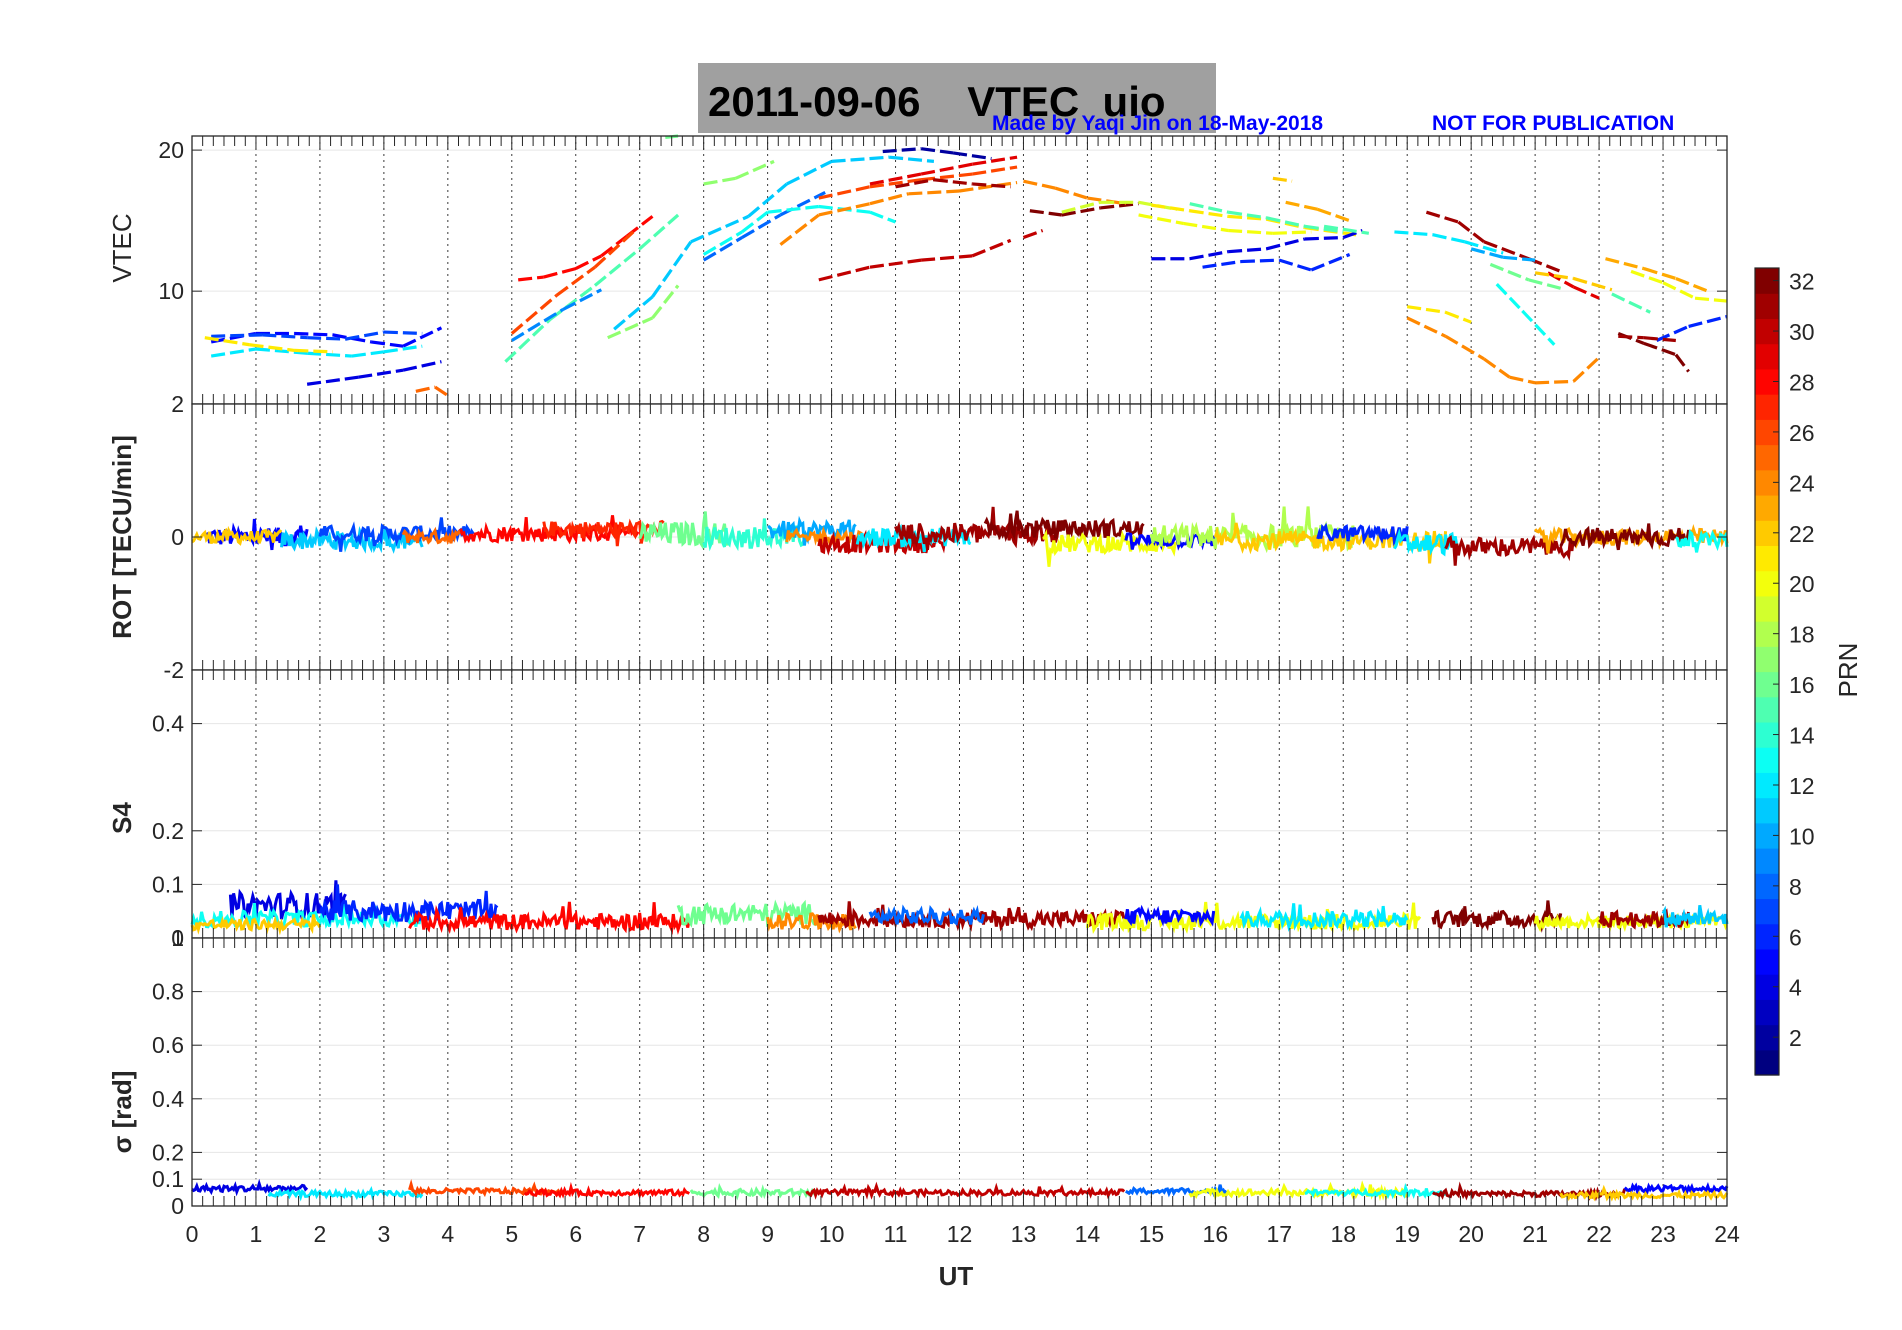  I want to click on x-tick-label: 4, so click(447, 1234).